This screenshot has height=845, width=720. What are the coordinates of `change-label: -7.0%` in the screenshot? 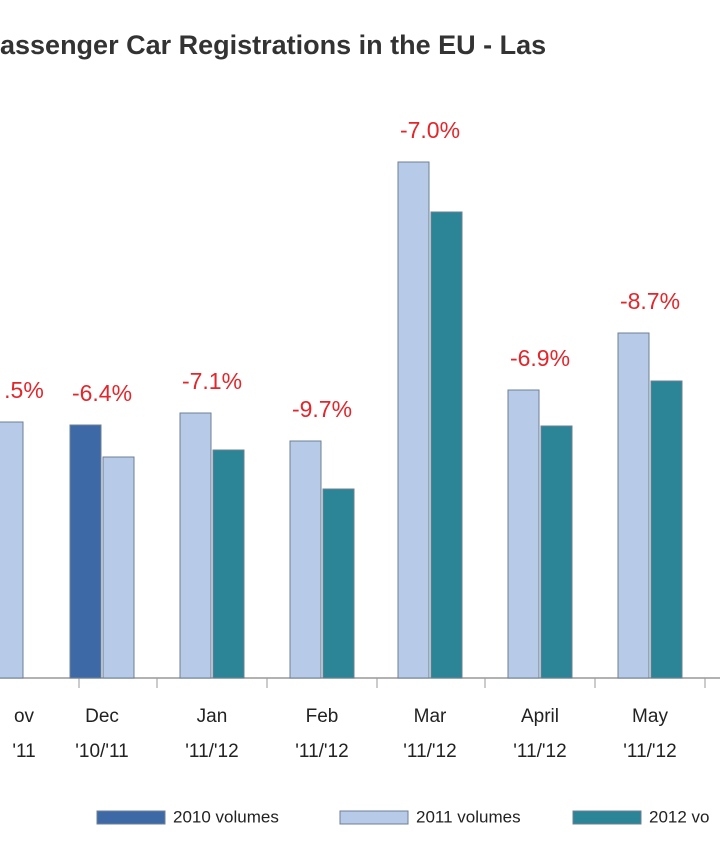 It's located at (430, 130).